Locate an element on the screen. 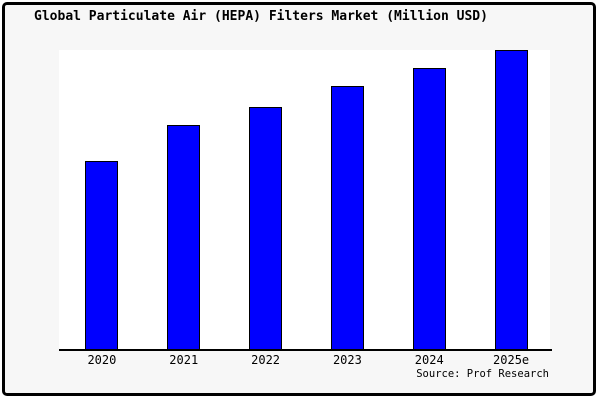  bar-2024 is located at coordinates (429, 209).